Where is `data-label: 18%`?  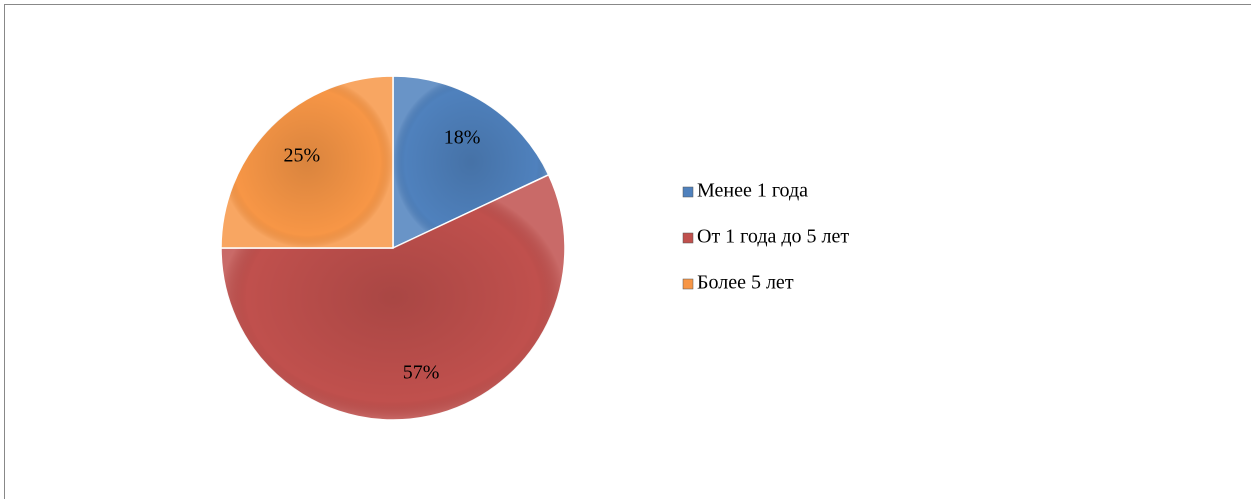 data-label: 18% is located at coordinates (462, 138).